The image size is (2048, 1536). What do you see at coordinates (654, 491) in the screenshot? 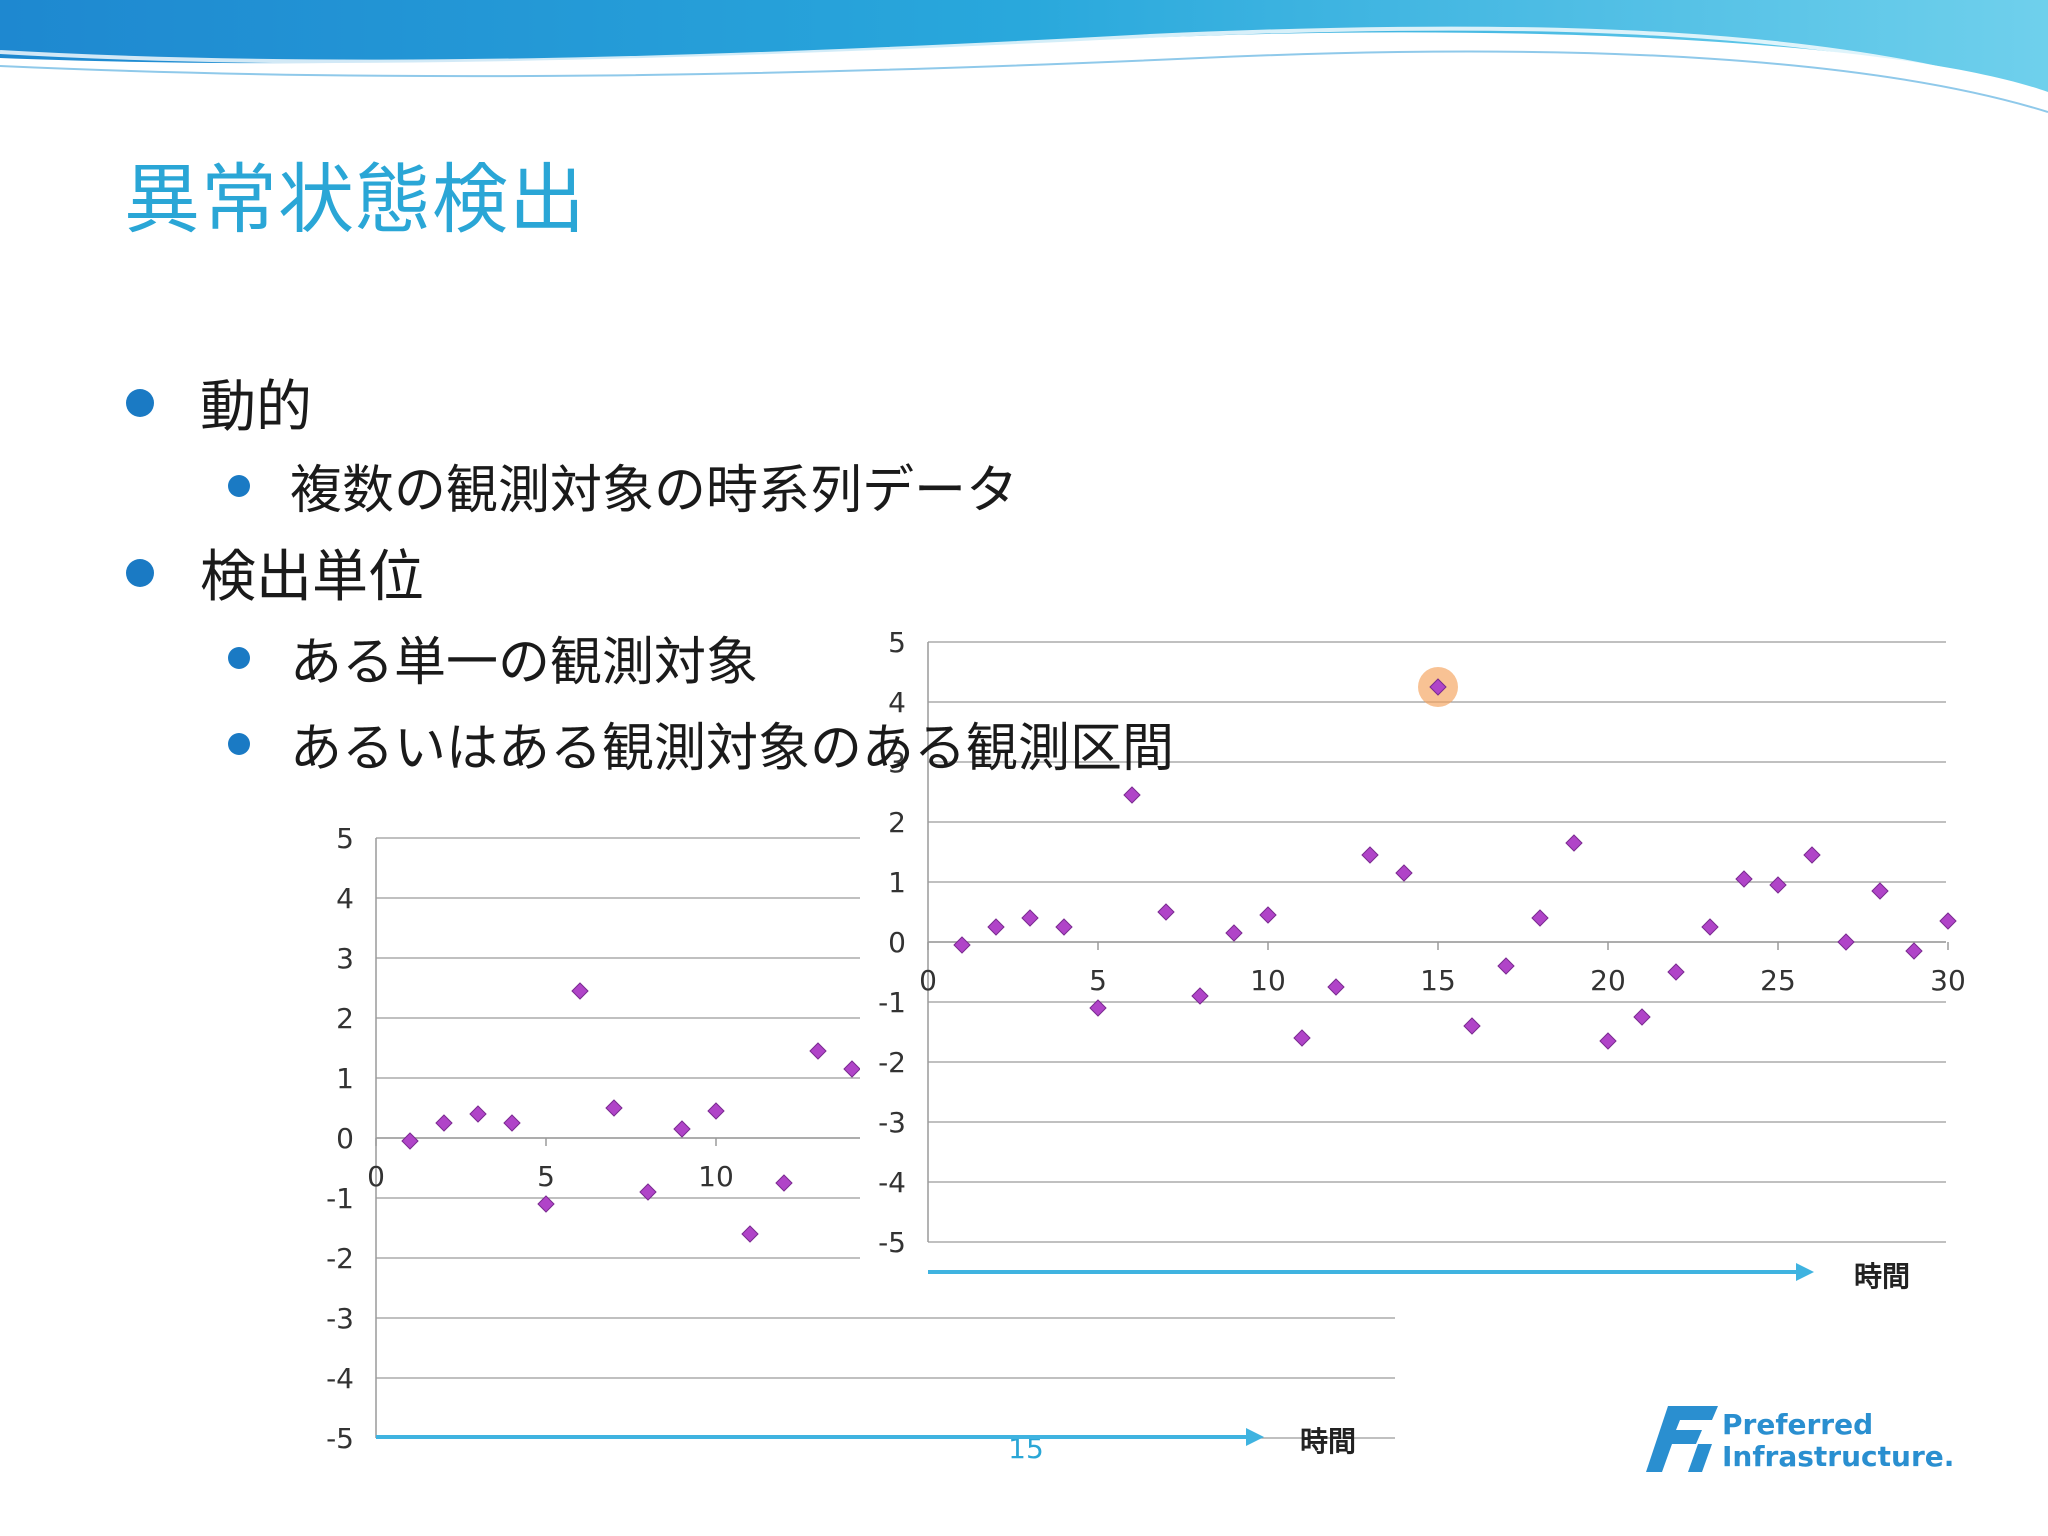
I see `bullet-text: 複数の観測対象の時系列データ` at bounding box center [654, 491].